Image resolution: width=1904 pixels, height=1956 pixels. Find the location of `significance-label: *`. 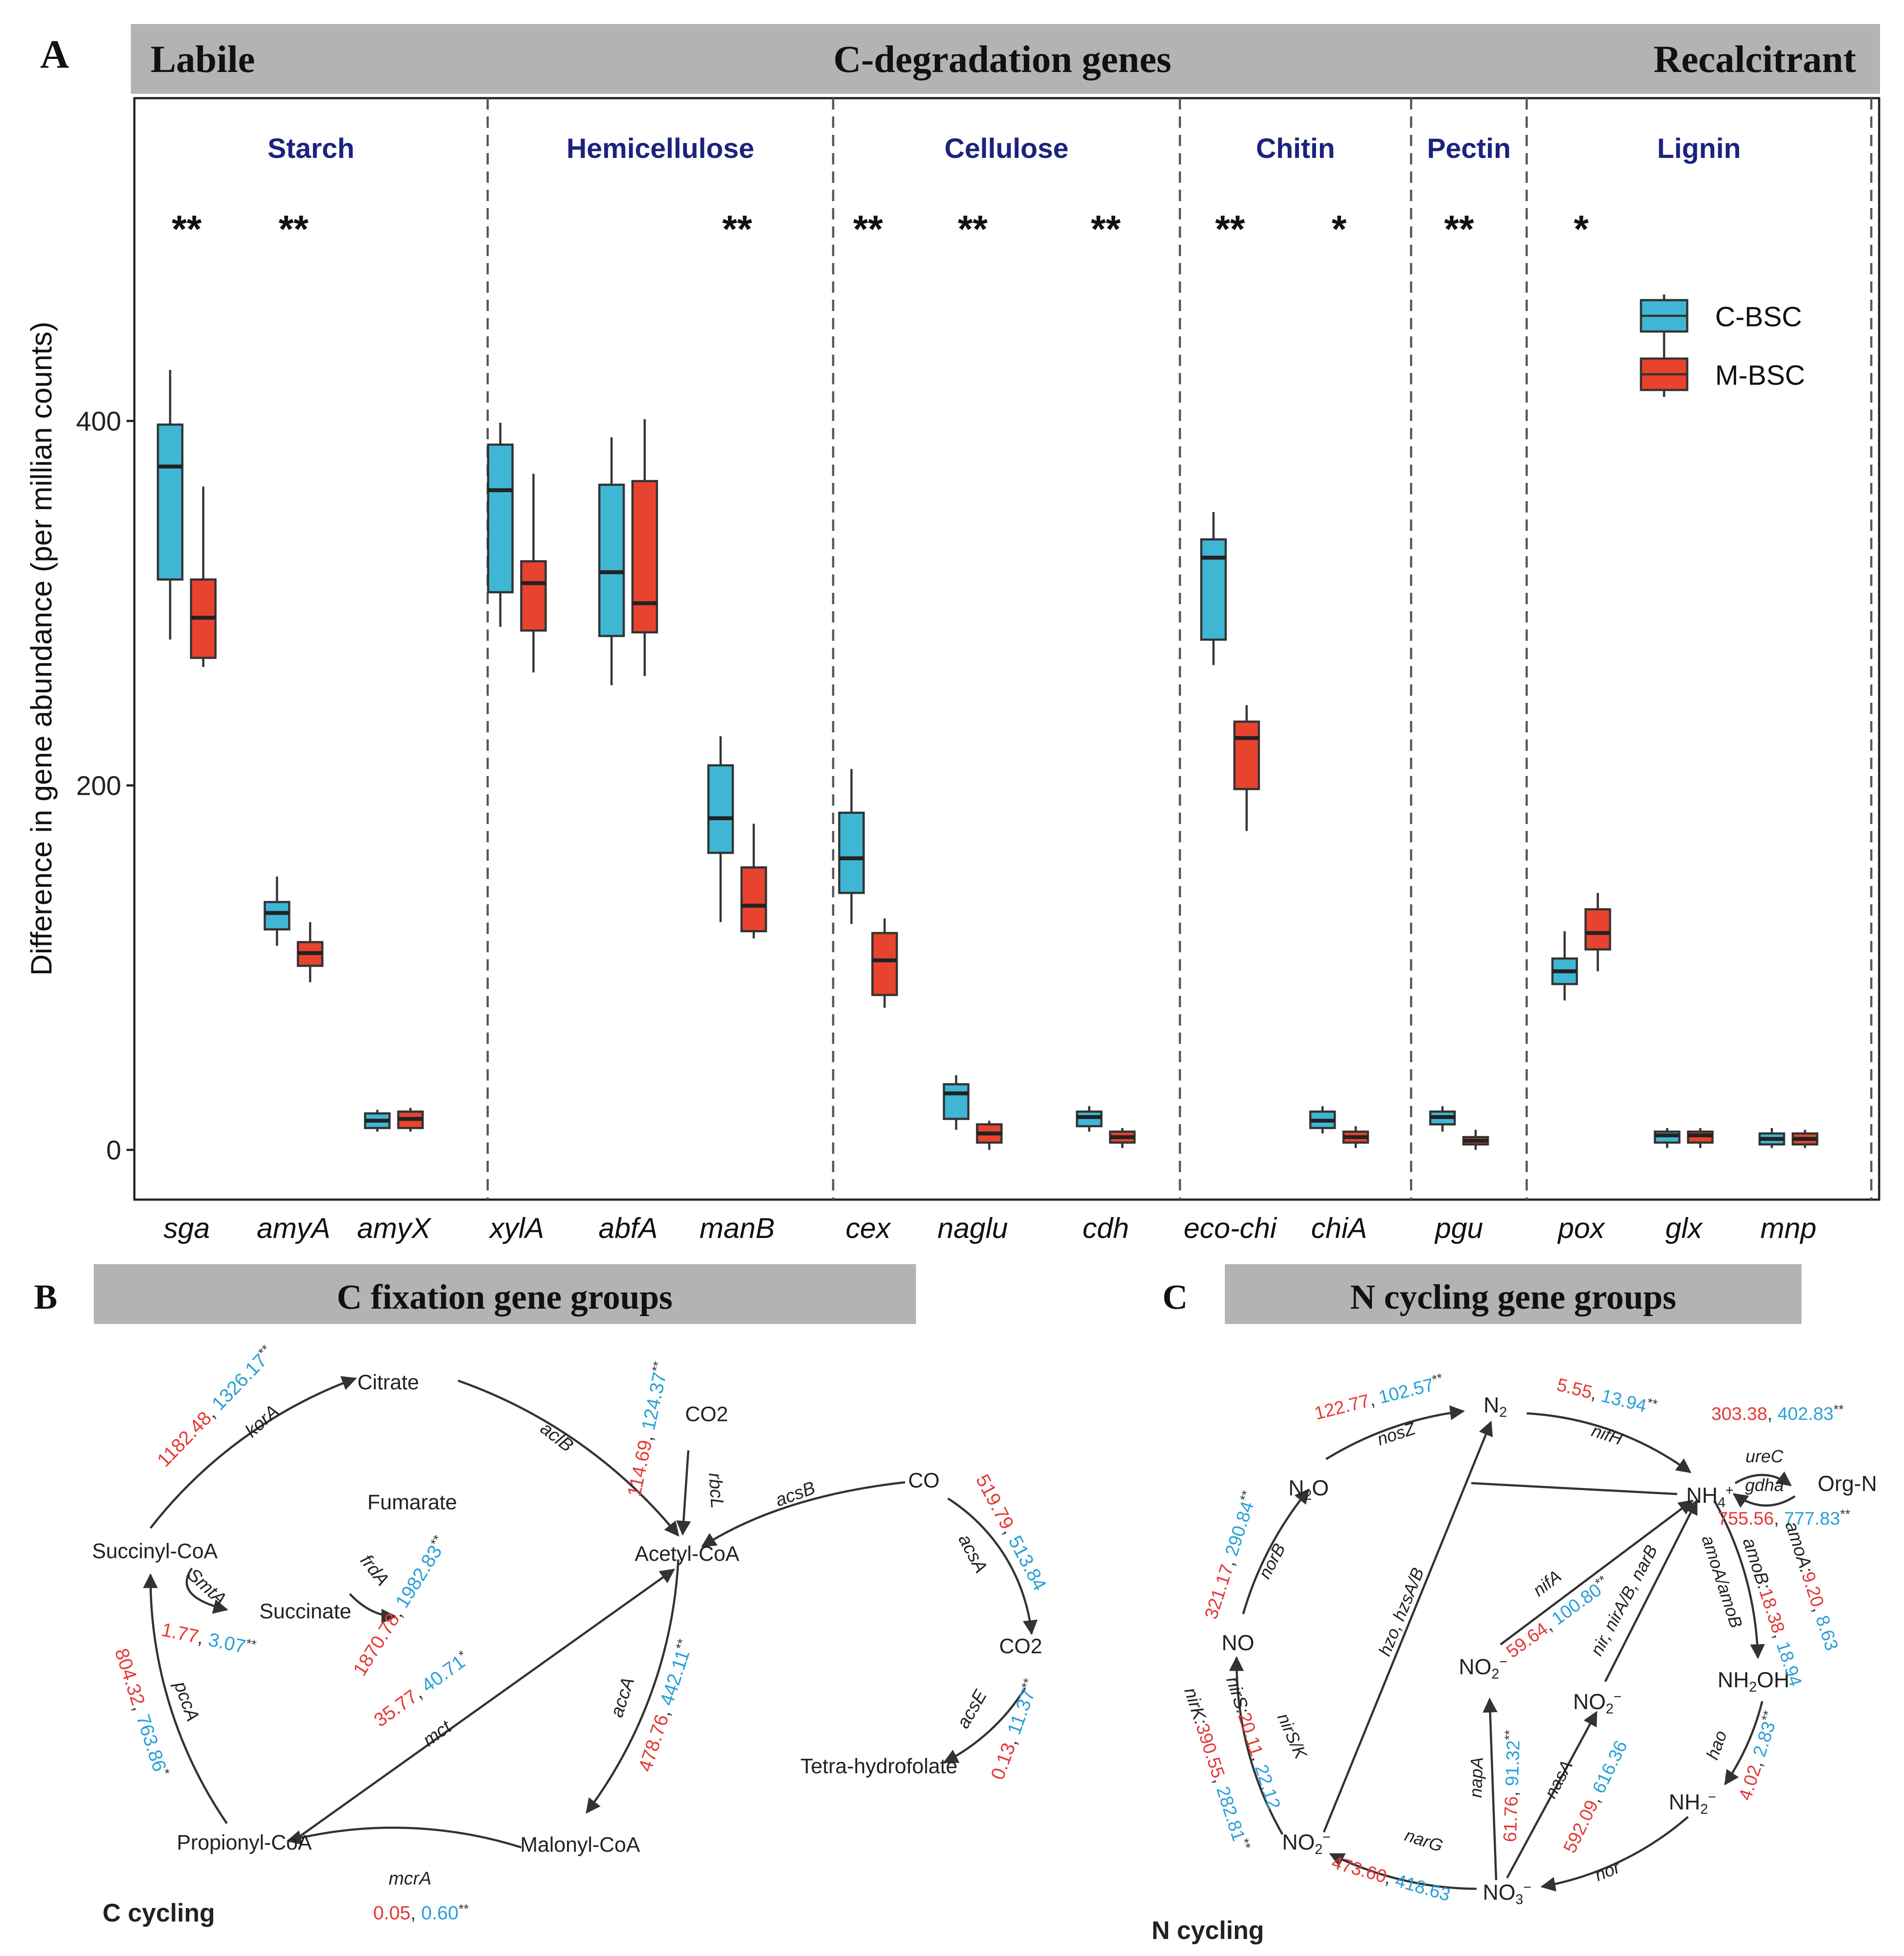

significance-label: * is located at coordinates (1339, 228).